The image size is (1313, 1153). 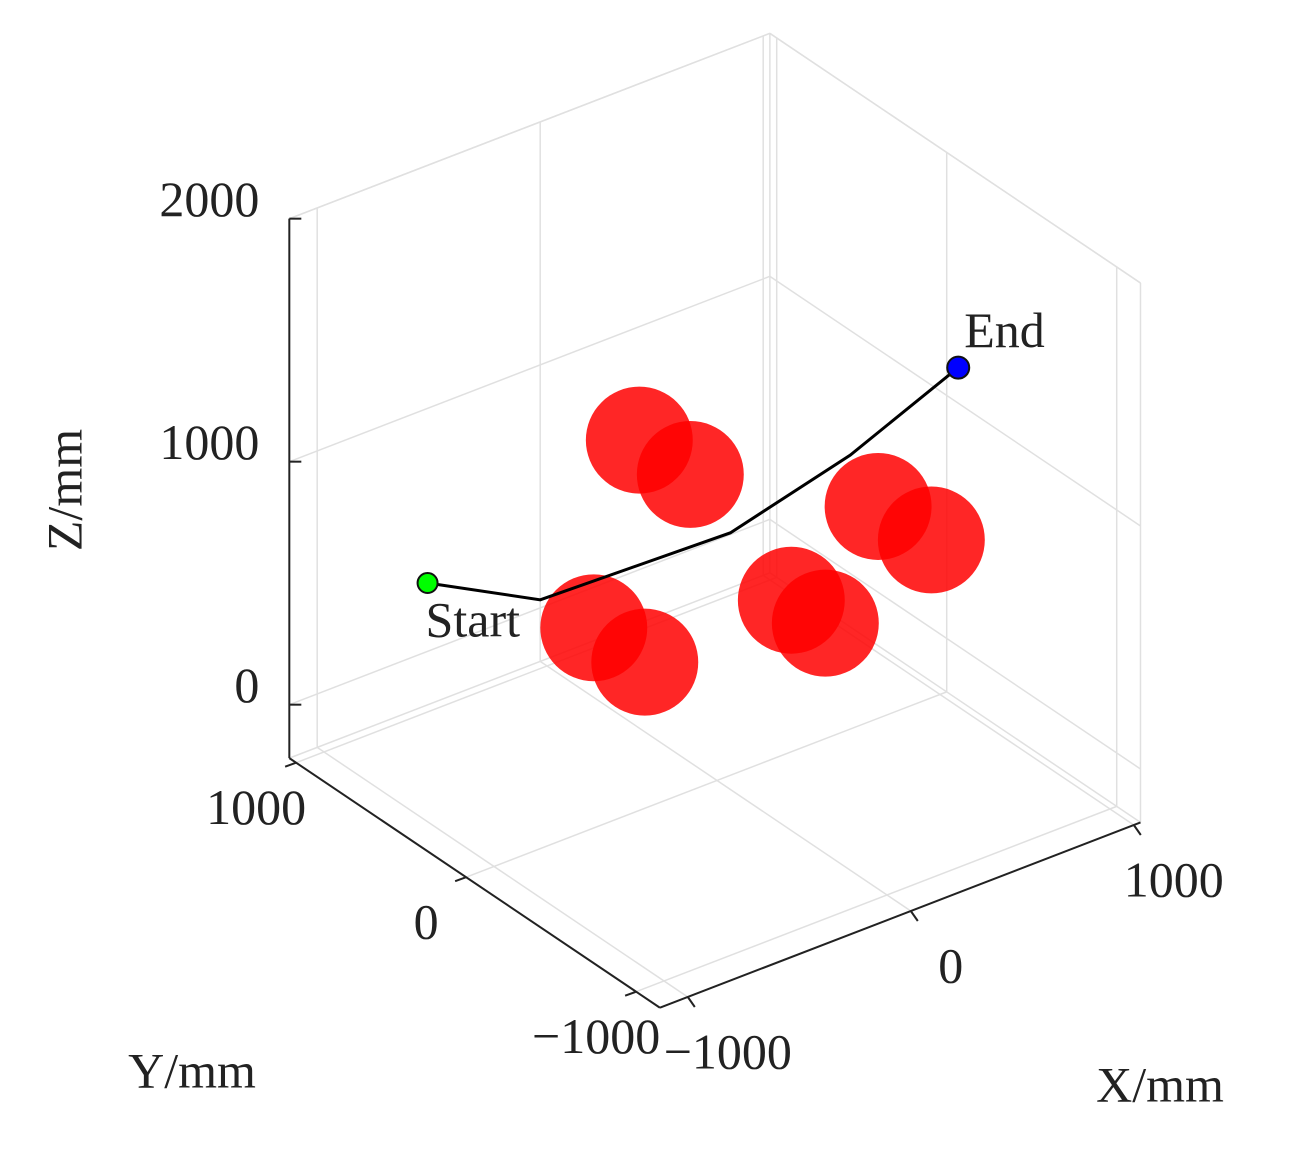 What do you see at coordinates (246, 685) in the screenshot?
I see `z-tick-label: 0` at bounding box center [246, 685].